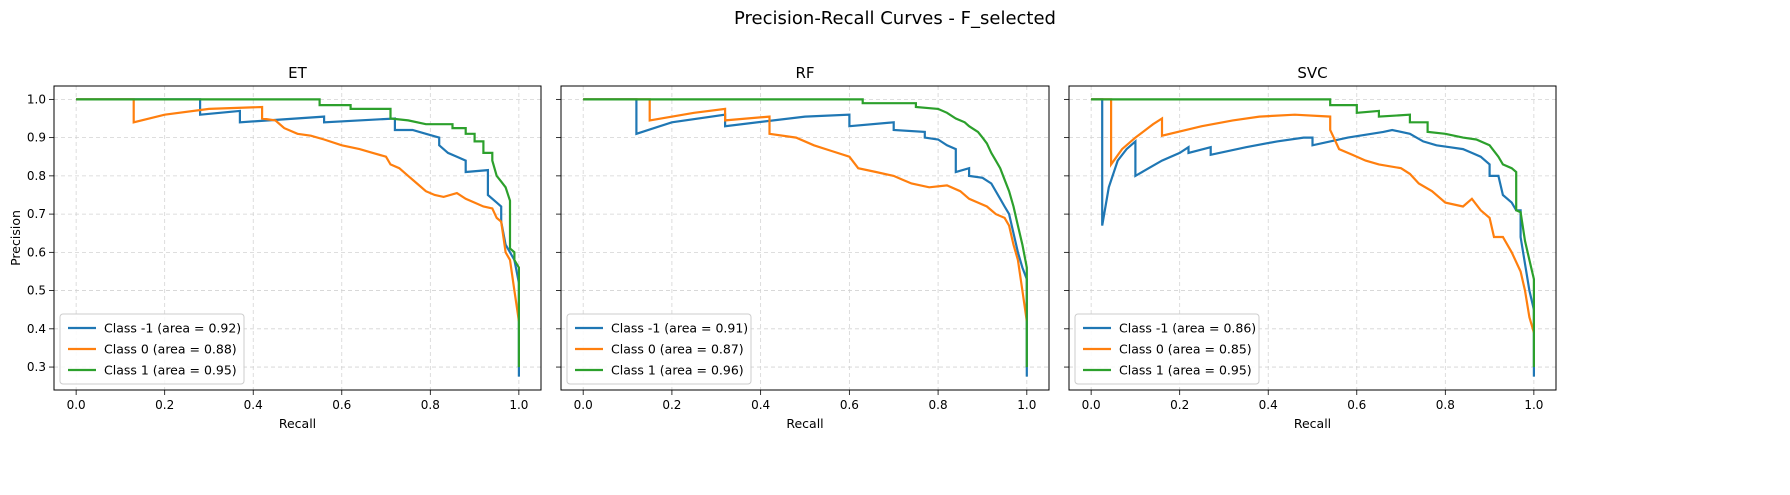 This screenshot has height=495, width=1790. What do you see at coordinates (36, 138) in the screenshot?
I see `y-tick-label: 0.9` at bounding box center [36, 138].